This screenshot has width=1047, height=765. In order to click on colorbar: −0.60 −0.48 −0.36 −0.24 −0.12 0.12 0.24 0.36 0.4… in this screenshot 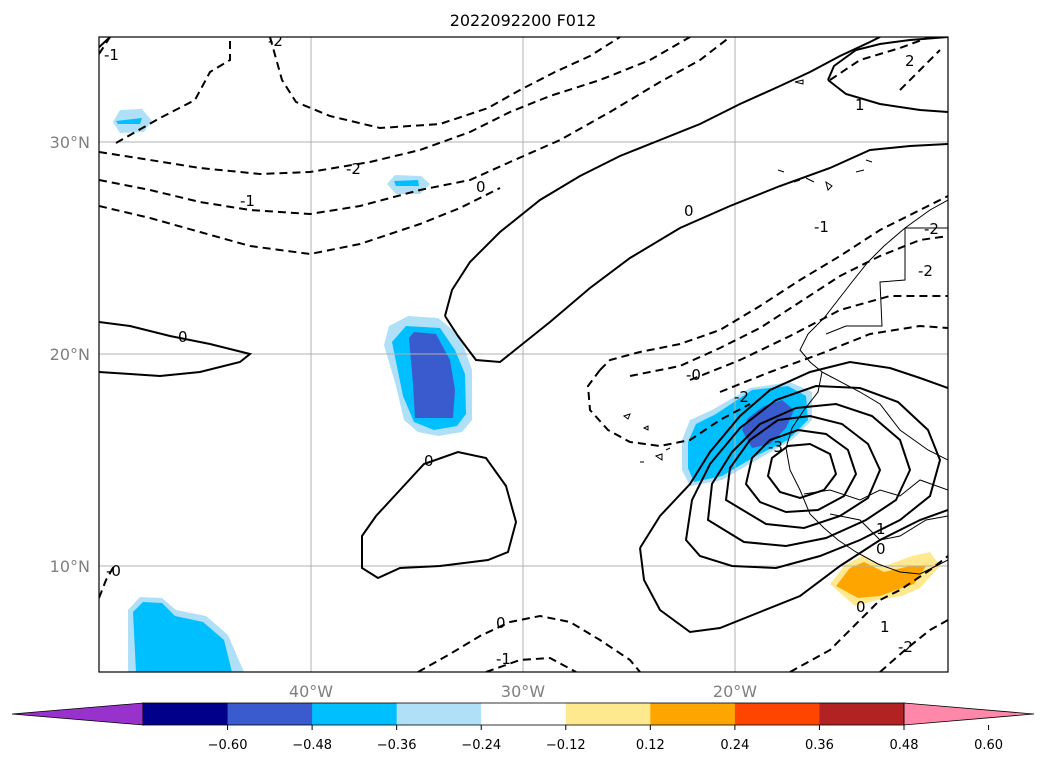, I will do `click(523, 727)`.